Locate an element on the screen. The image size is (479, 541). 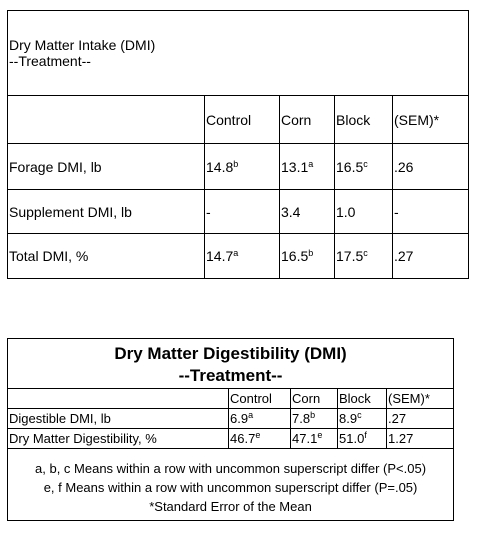
value-cell: 3.4 is located at coordinates (307, 211).